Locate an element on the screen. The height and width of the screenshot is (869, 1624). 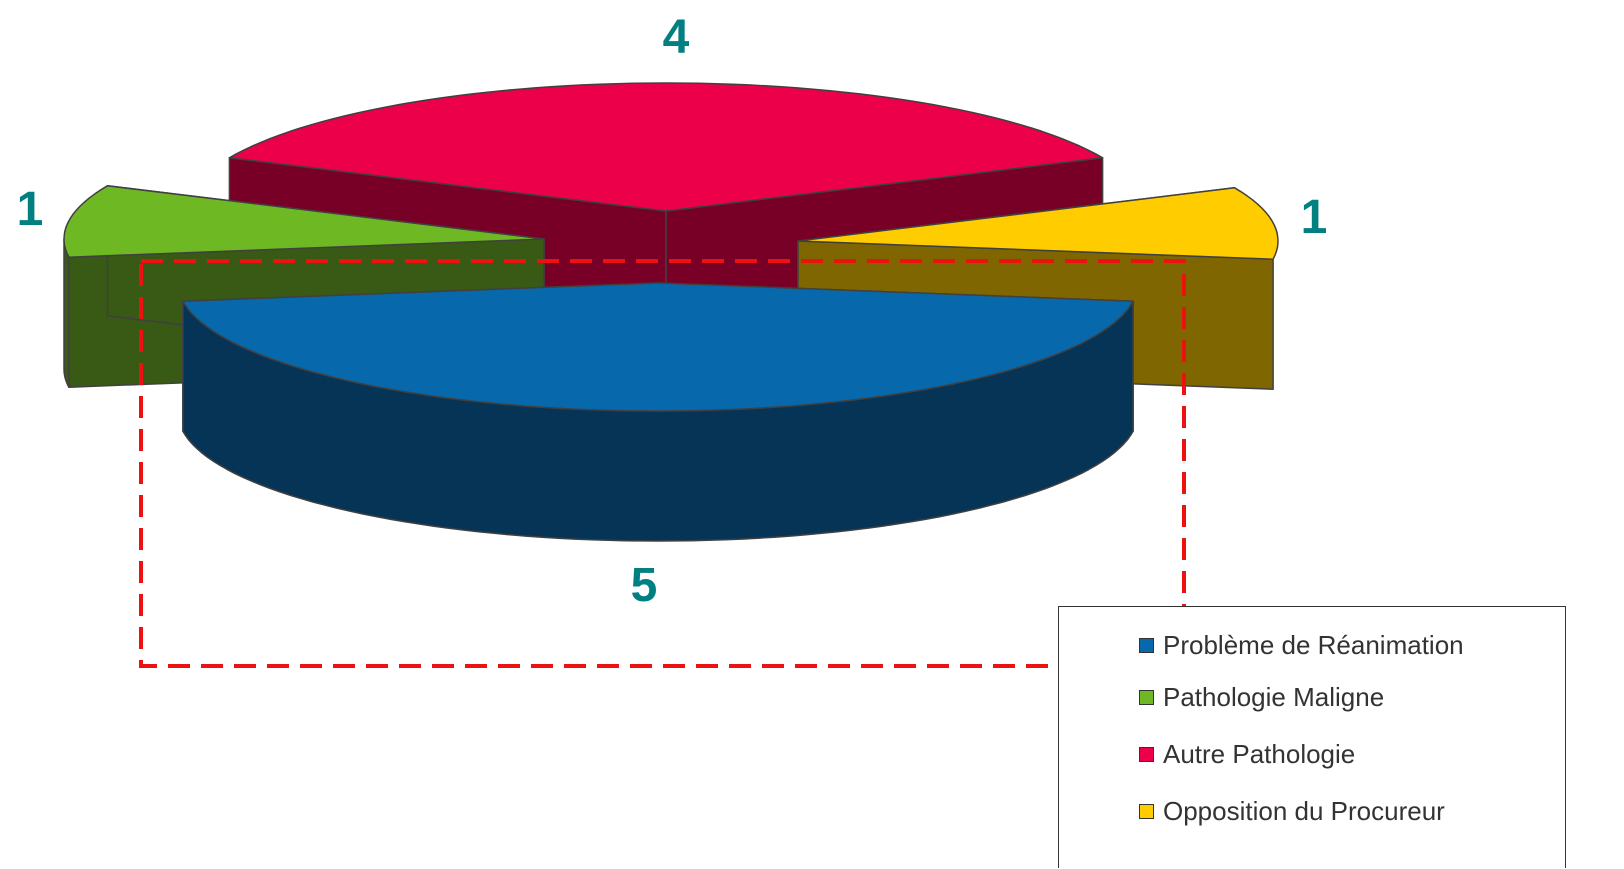
legend-label: Problème de Réanimation is located at coordinates (1313, 644).